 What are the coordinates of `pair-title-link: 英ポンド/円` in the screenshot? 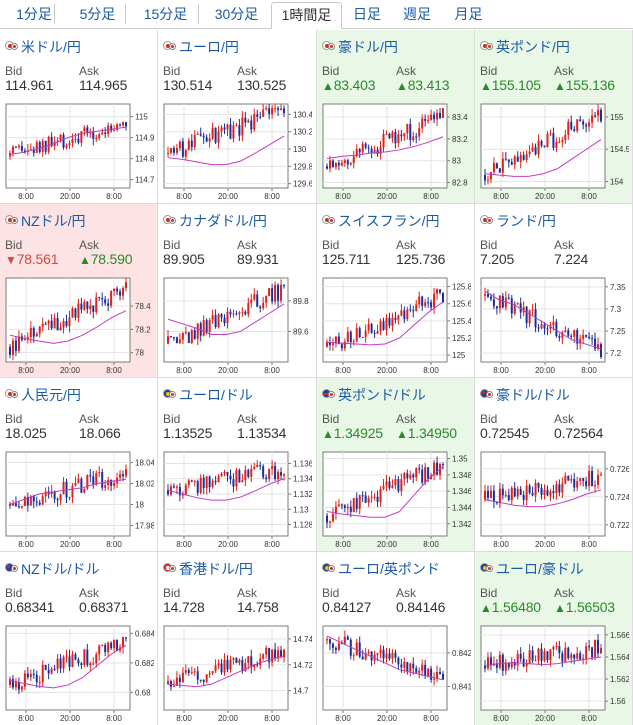 It's located at (525, 46).